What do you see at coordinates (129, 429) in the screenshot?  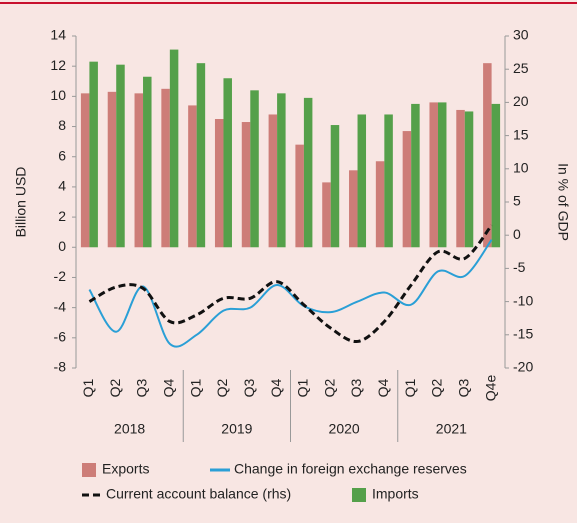 I see `year-label: 2018` at bounding box center [129, 429].